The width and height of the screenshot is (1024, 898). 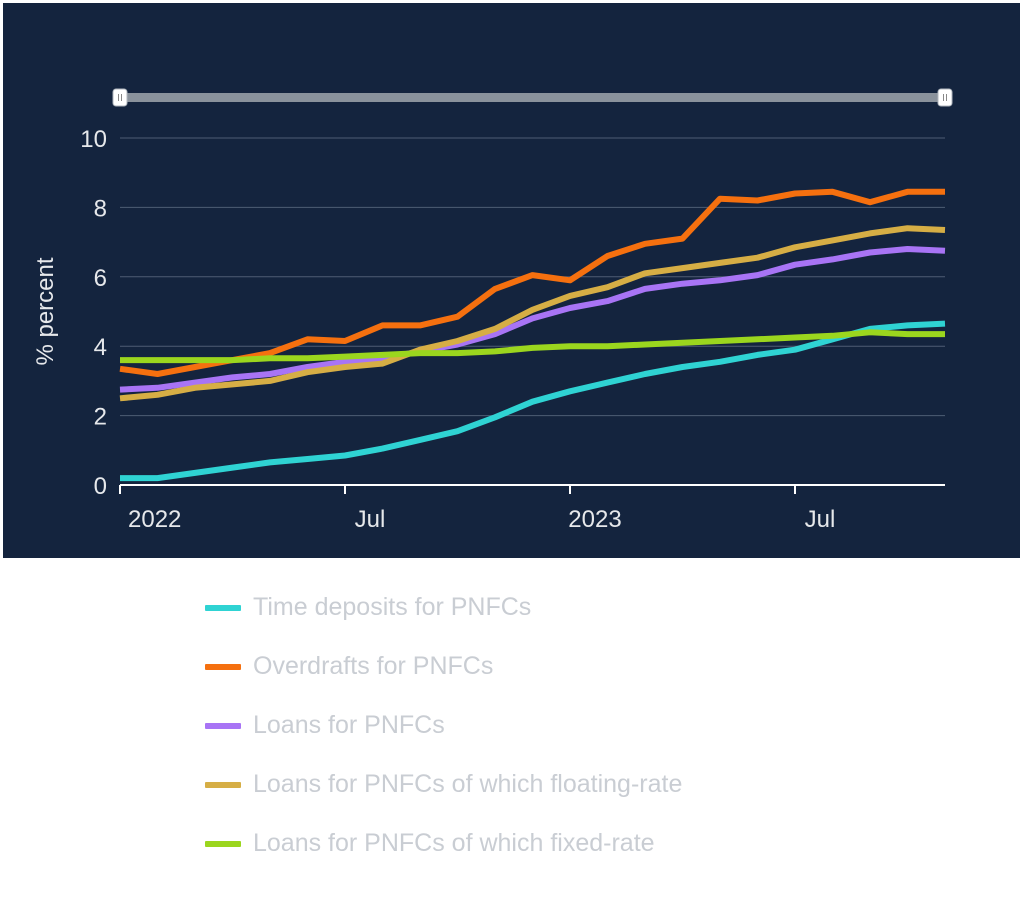 I want to click on legend-item: Overdrafts for PNFCs, so click(x=443, y=666).